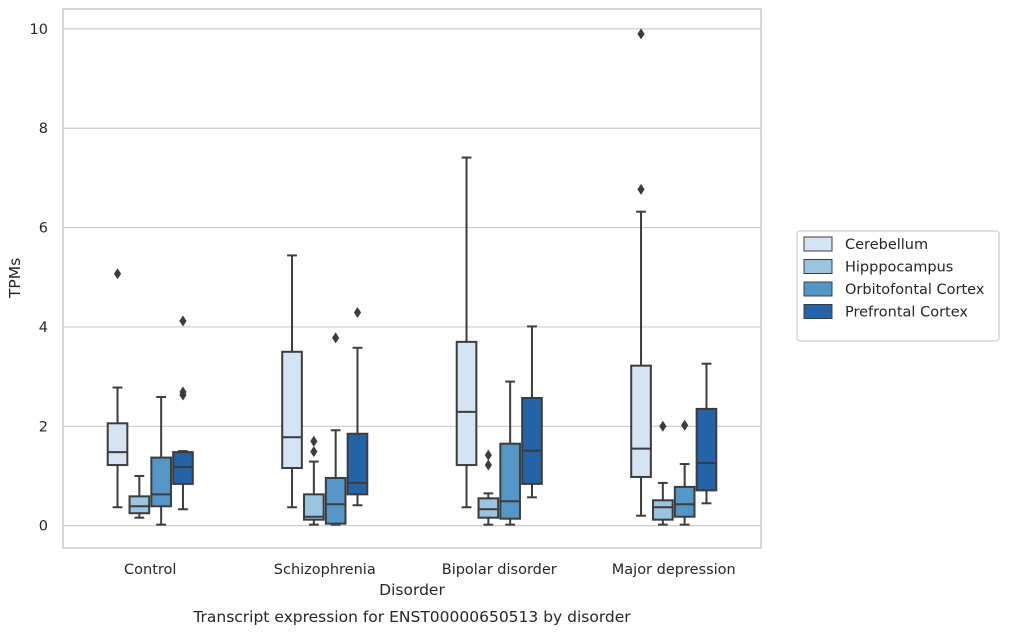 This screenshot has width=1009, height=634. Describe the element at coordinates (39, 278) in the screenshot. I see `y-axis-ticks: 0 2 4 6 8 10` at that location.